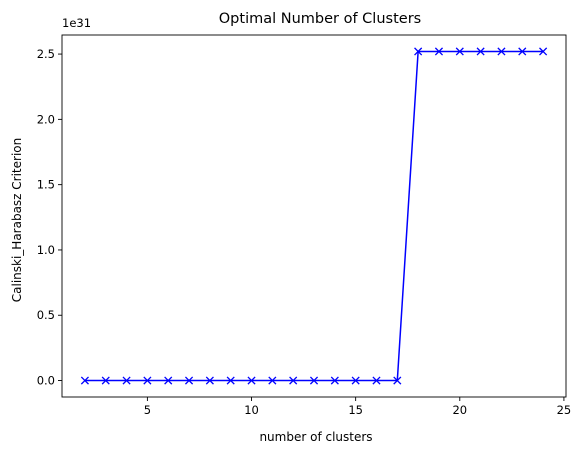 This screenshot has height=459, width=574. I want to click on x-axis-label: number of clusters, so click(315, 437).